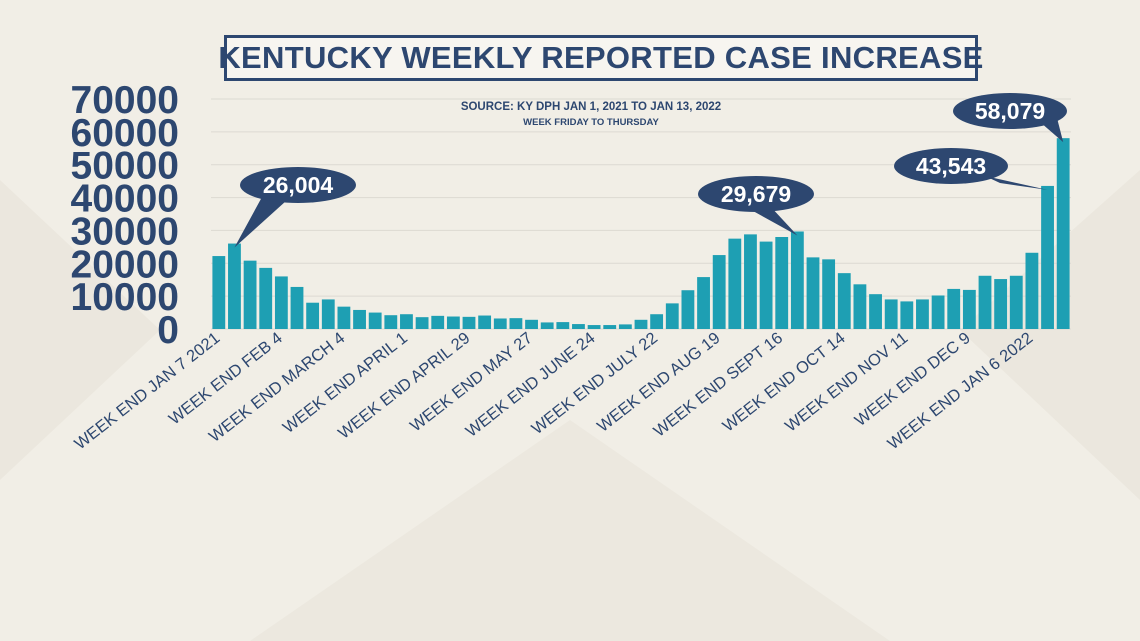 The image size is (1140, 641). I want to click on y-tick-label: 0, so click(168, 330).